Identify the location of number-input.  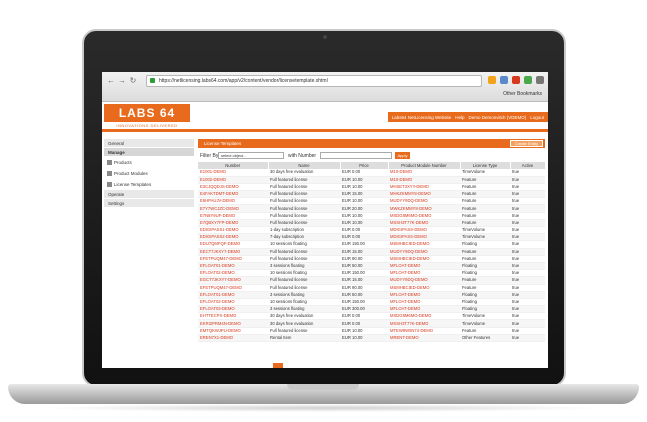
(356, 155).